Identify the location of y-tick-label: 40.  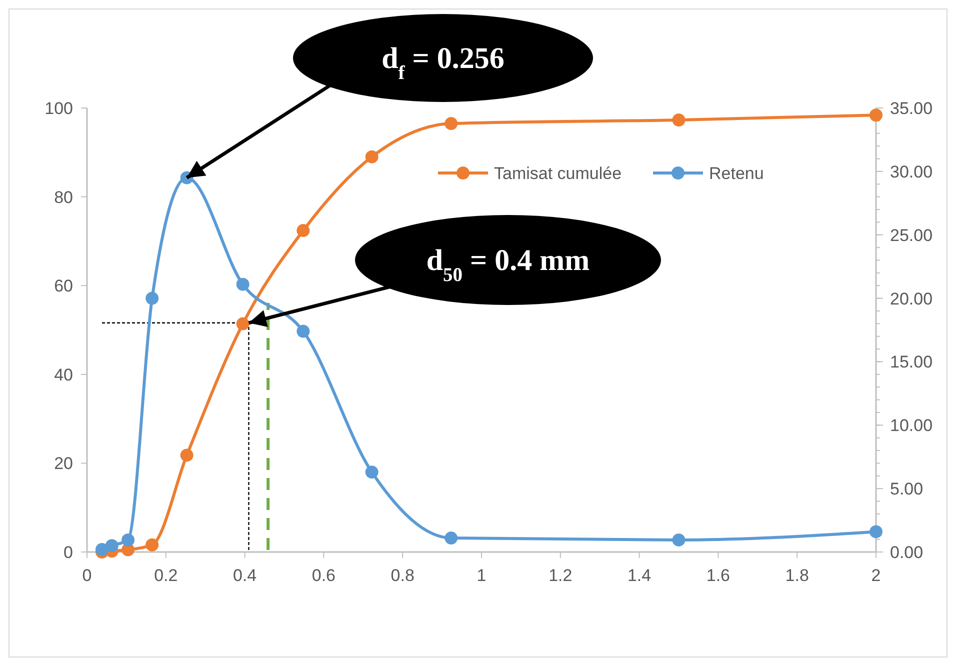
(63, 374).